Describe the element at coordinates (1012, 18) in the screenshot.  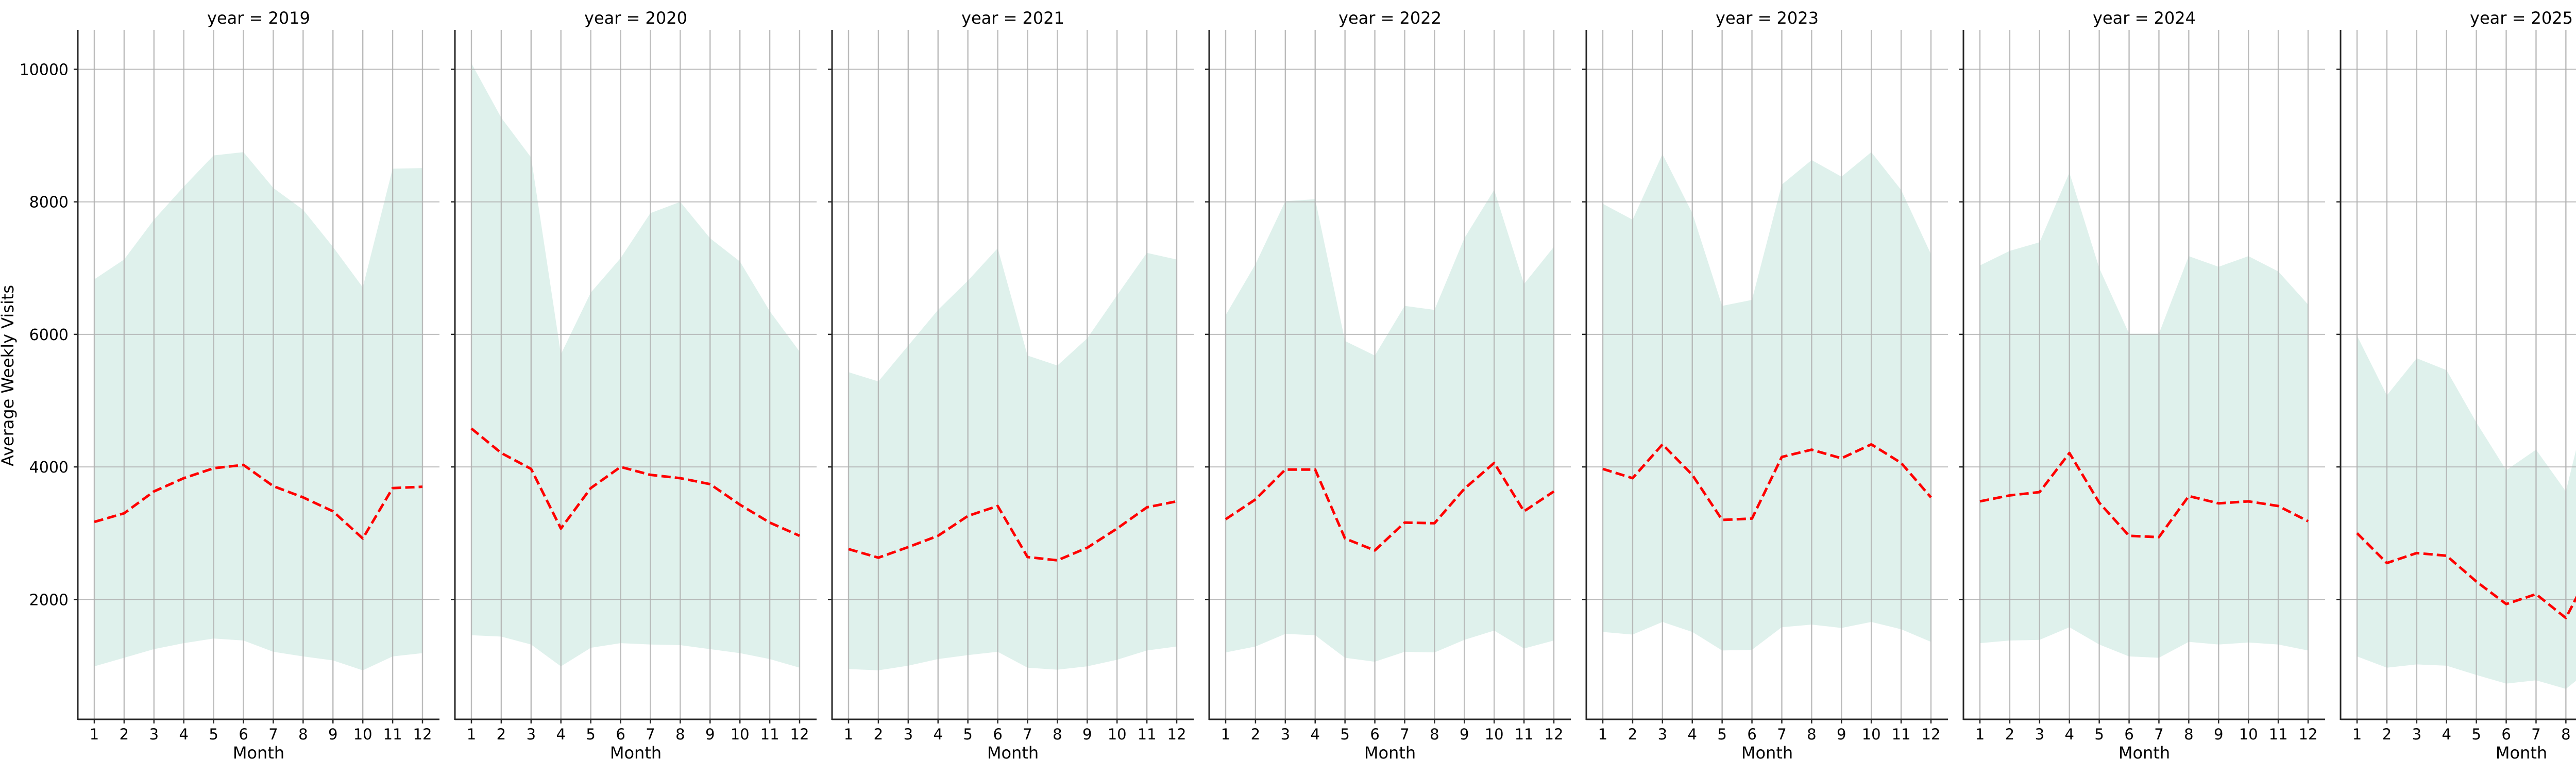
I see `panel-title: year = 2021` at that location.